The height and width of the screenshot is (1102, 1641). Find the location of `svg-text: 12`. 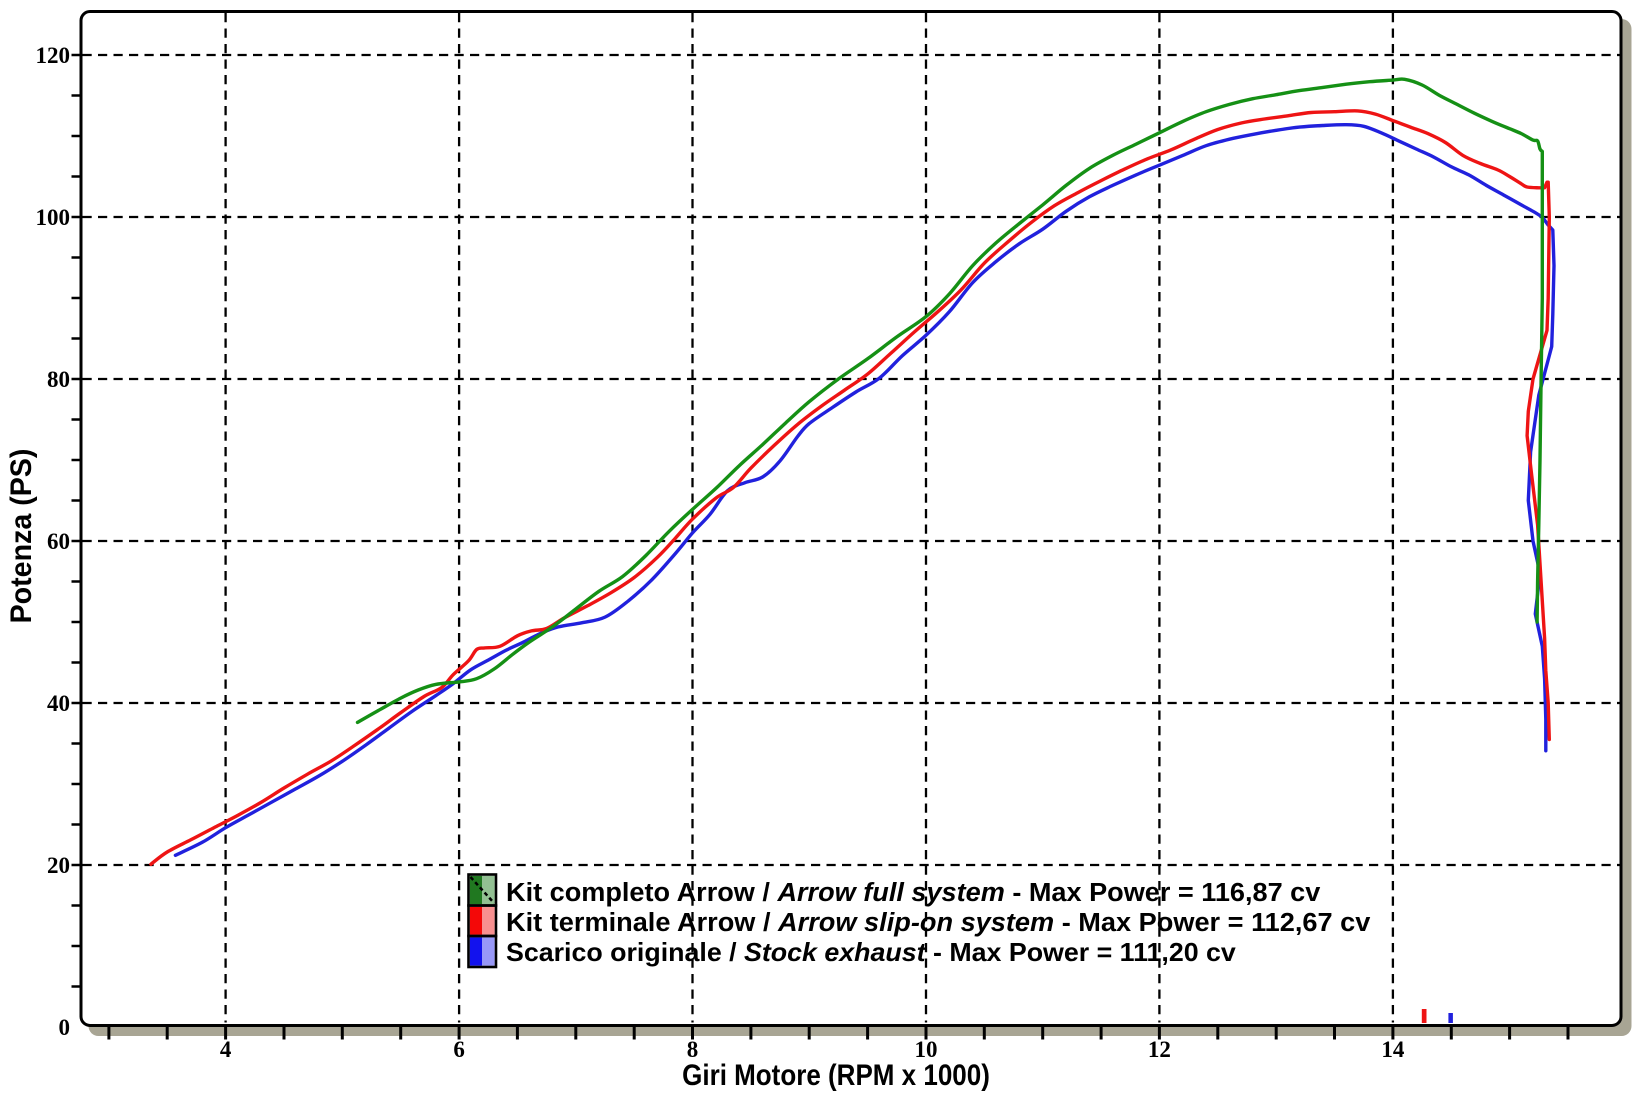

svg-text: 12 is located at coordinates (1159, 1049).